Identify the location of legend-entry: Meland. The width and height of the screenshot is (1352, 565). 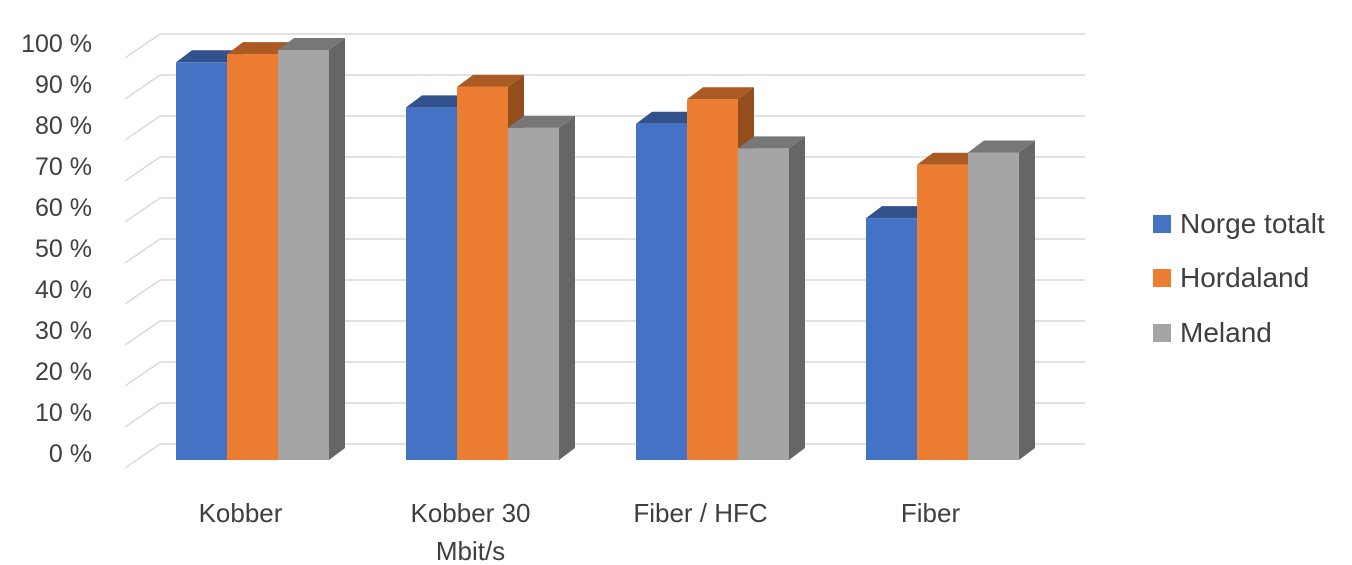
(1226, 332).